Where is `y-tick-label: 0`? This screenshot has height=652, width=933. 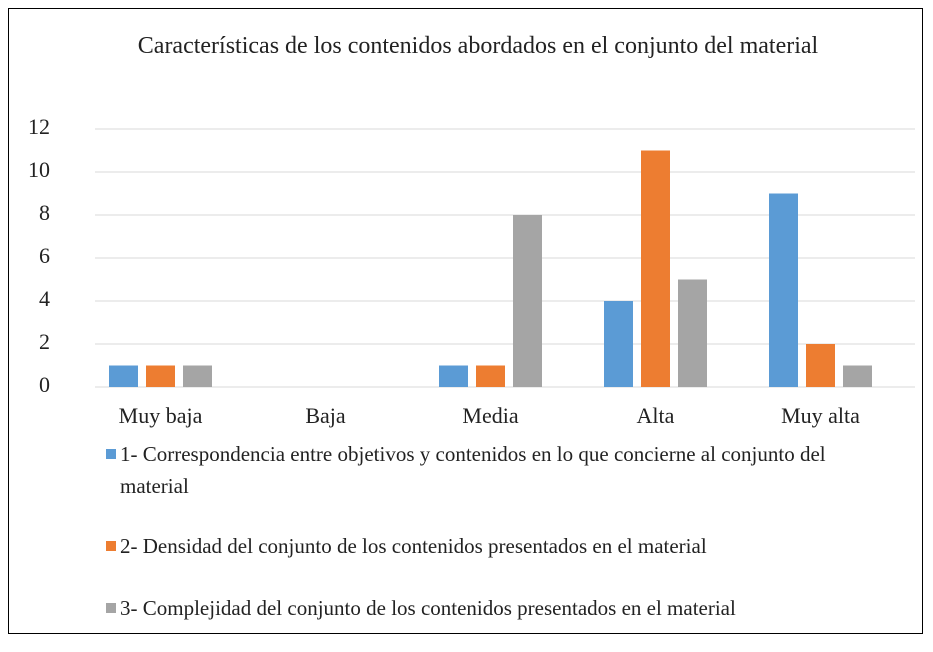 y-tick-label: 0 is located at coordinates (44, 384).